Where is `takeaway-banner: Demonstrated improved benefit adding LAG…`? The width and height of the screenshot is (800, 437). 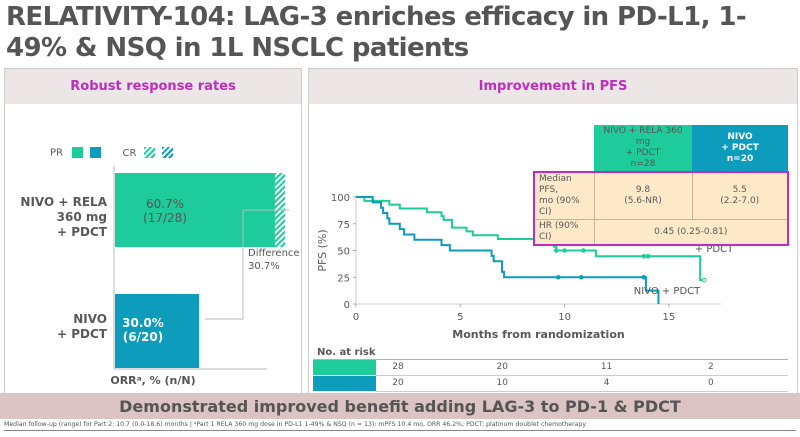
takeaway-banner: Demonstrated improved benefit adding LAG… is located at coordinates (400, 406).